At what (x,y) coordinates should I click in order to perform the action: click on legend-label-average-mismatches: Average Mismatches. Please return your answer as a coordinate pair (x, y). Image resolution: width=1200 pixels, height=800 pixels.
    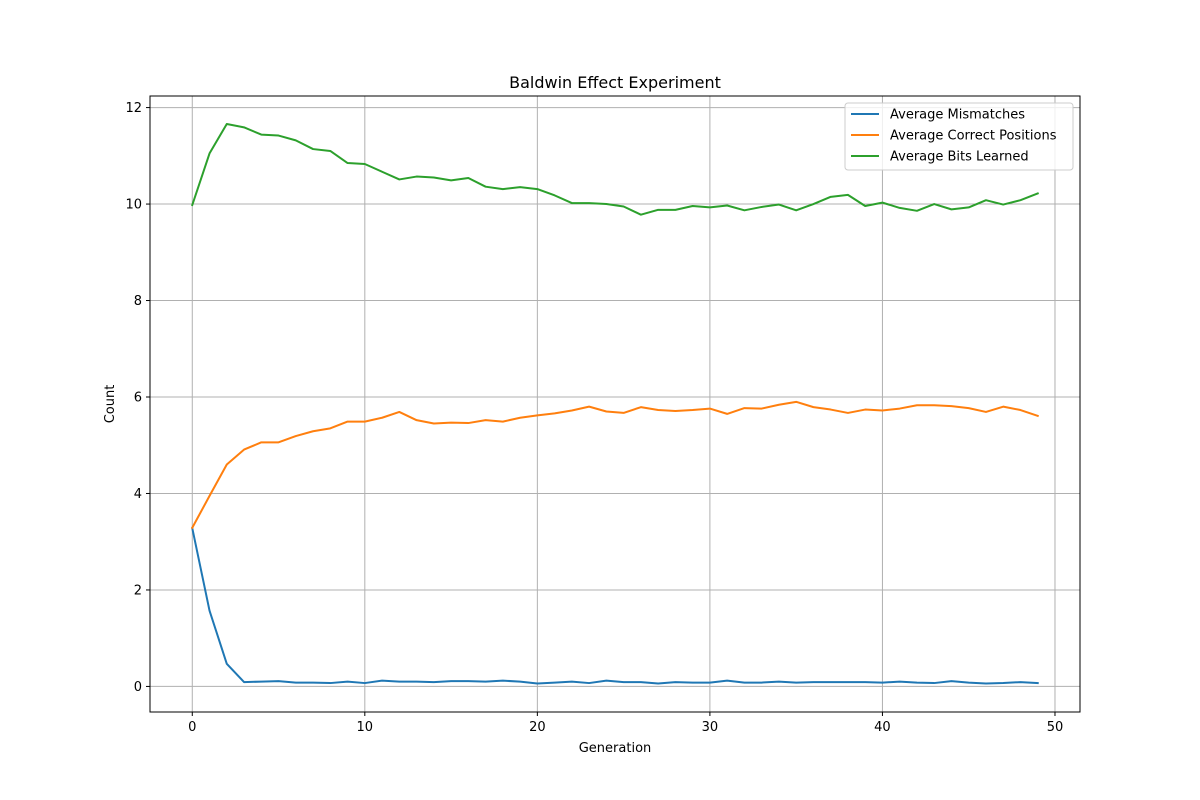
    Looking at the image, I should click on (957, 115).